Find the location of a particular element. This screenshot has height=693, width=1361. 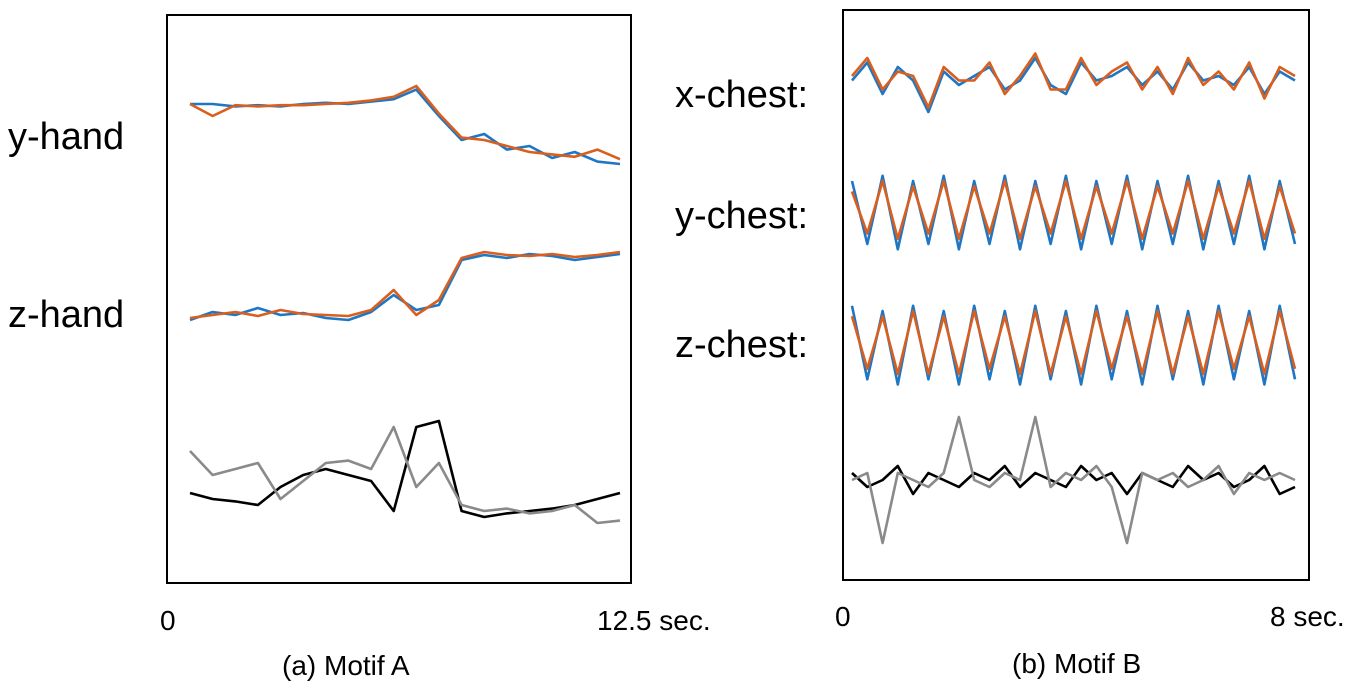

trace-a-1-blue is located at coordinates (405, 287).